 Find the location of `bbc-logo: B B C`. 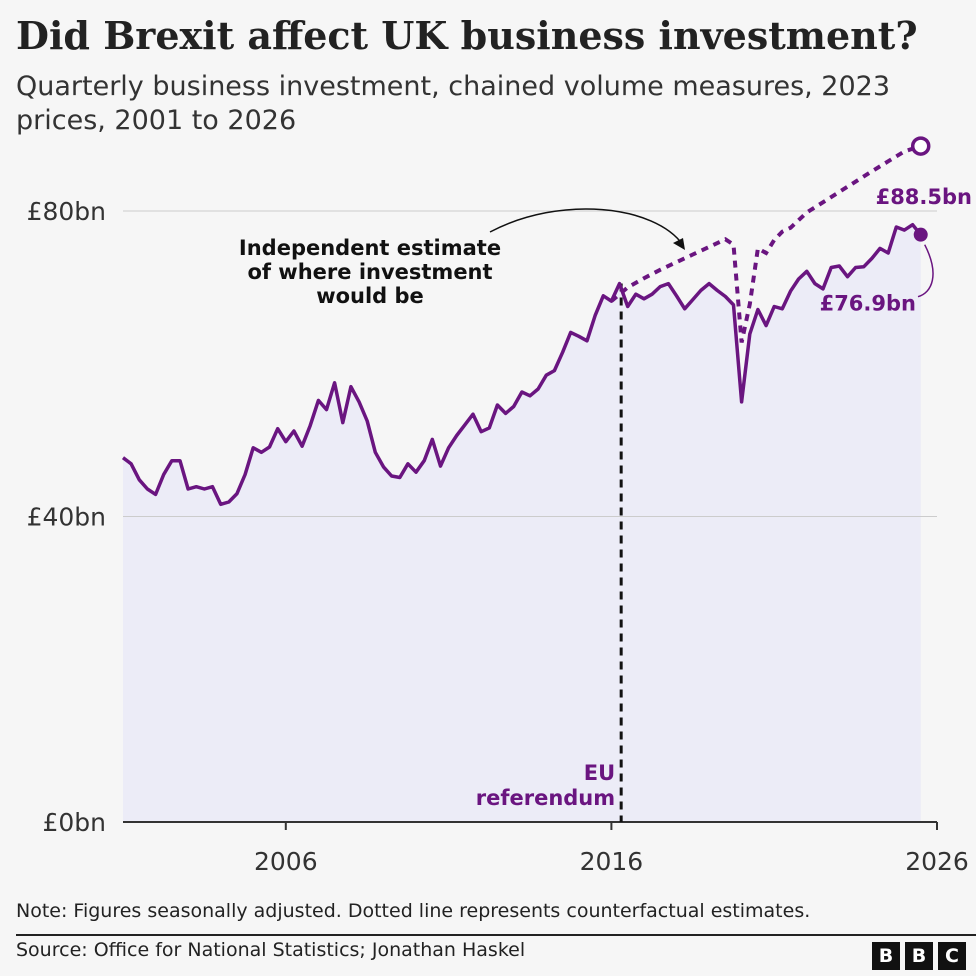

bbc-logo: B B C is located at coordinates (919, 956).